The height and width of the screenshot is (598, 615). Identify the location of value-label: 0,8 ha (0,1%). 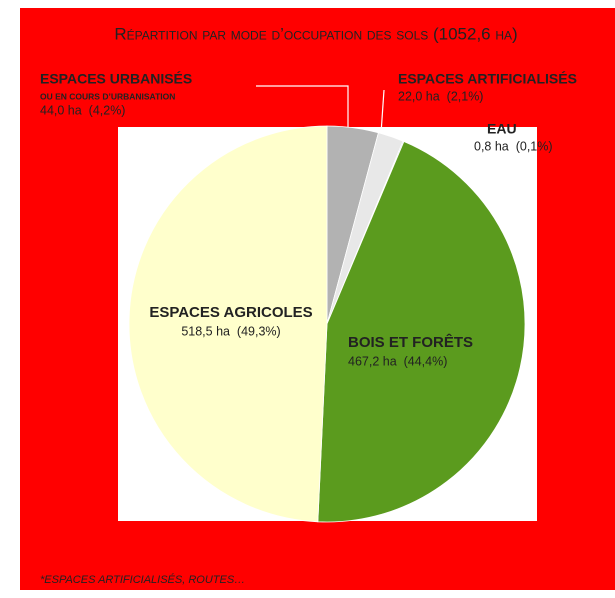
(513, 146).